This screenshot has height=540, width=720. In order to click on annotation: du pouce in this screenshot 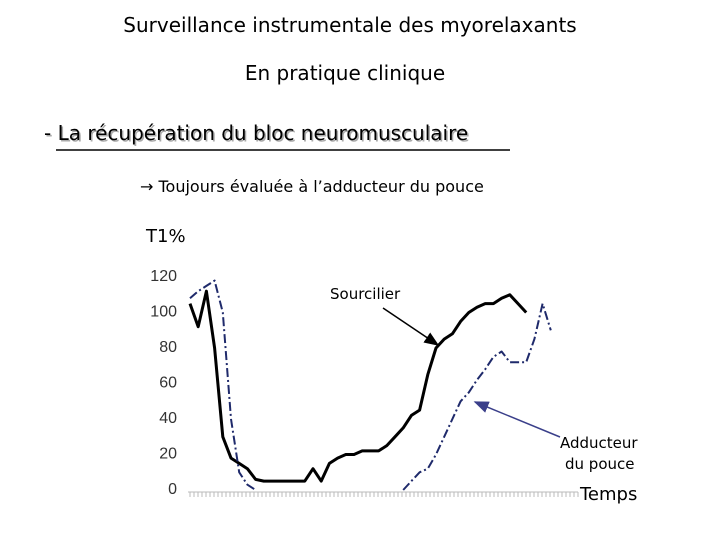, I will do `click(599, 464)`.